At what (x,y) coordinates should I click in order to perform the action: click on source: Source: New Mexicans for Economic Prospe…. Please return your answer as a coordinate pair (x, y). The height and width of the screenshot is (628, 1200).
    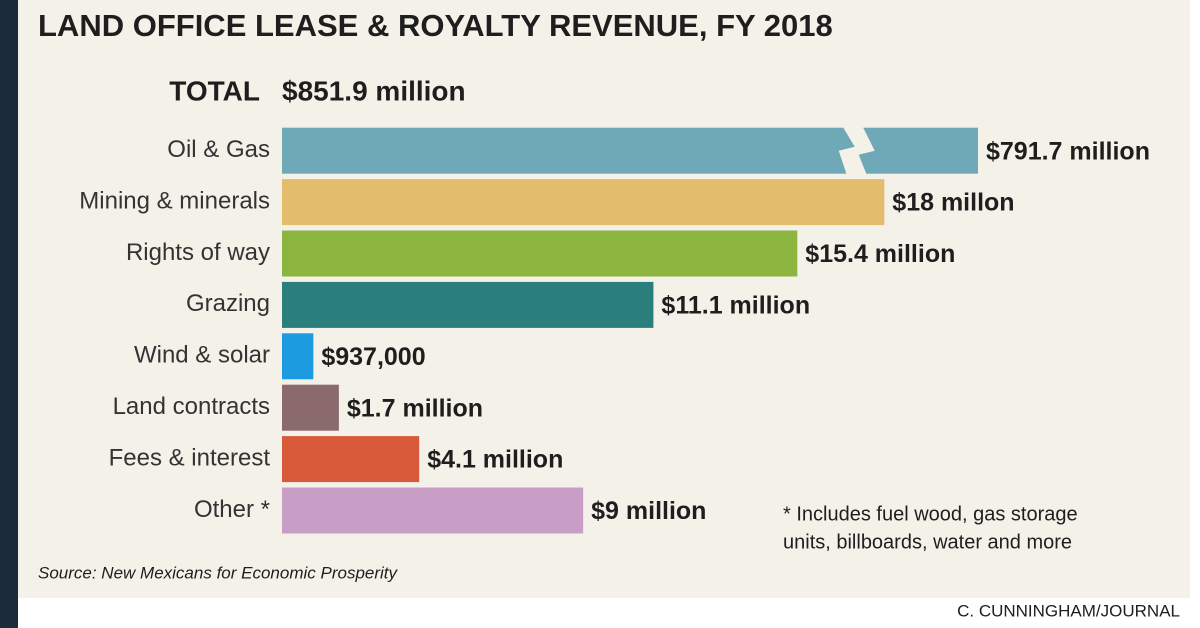
    Looking at the image, I should click on (218, 572).